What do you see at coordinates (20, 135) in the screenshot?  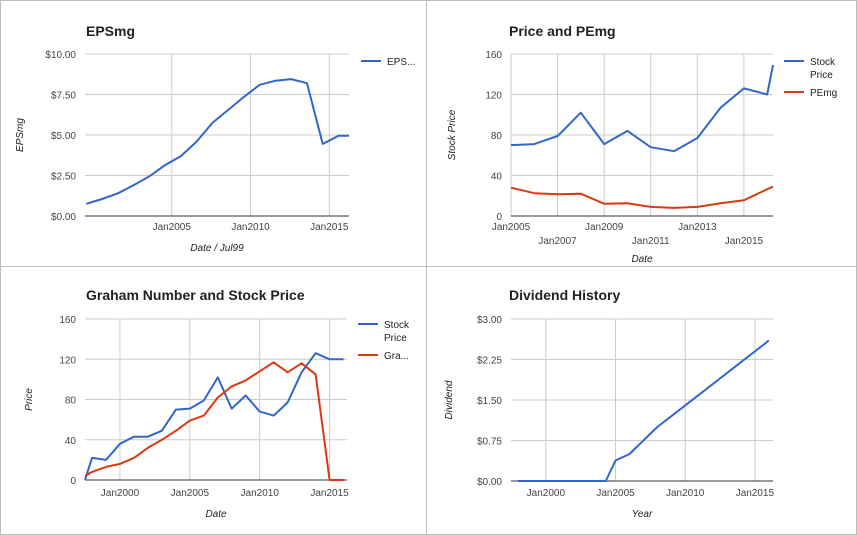 I see `y-axis-label: EPSmg` at bounding box center [20, 135].